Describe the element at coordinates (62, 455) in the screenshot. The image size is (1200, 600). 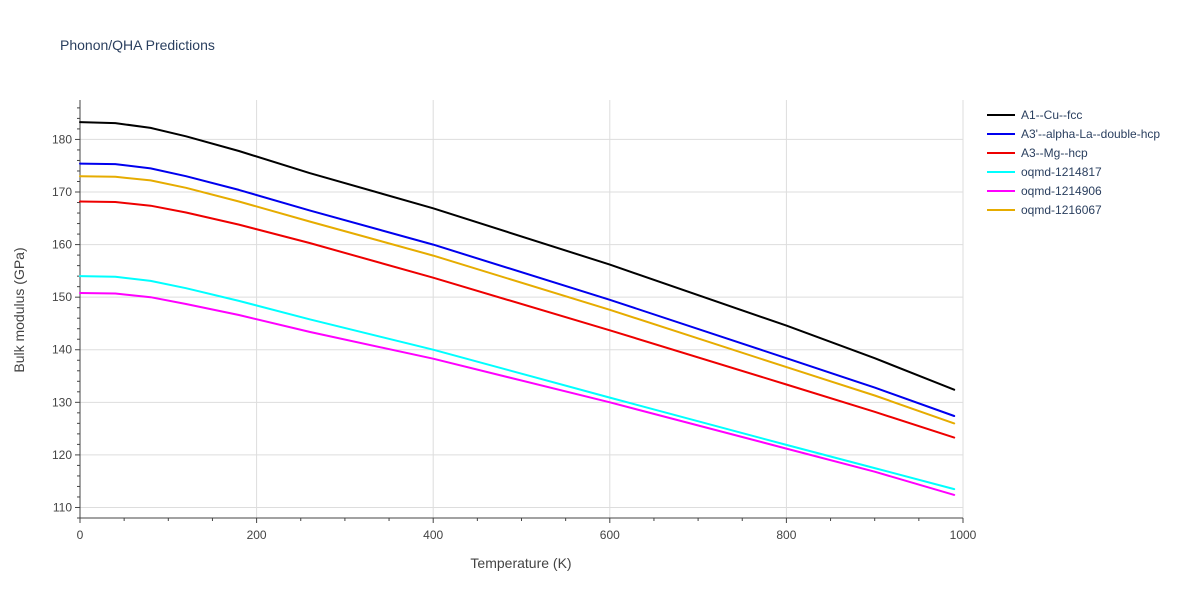
I see `y-tick-label: 120` at that location.